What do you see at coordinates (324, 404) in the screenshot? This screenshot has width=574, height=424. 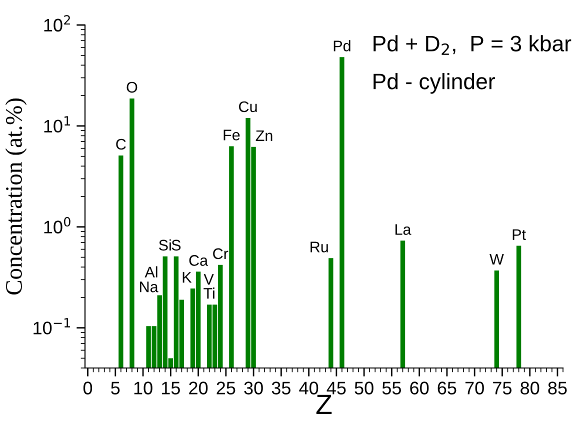 I see `x-axis-title: Z` at bounding box center [324, 404].